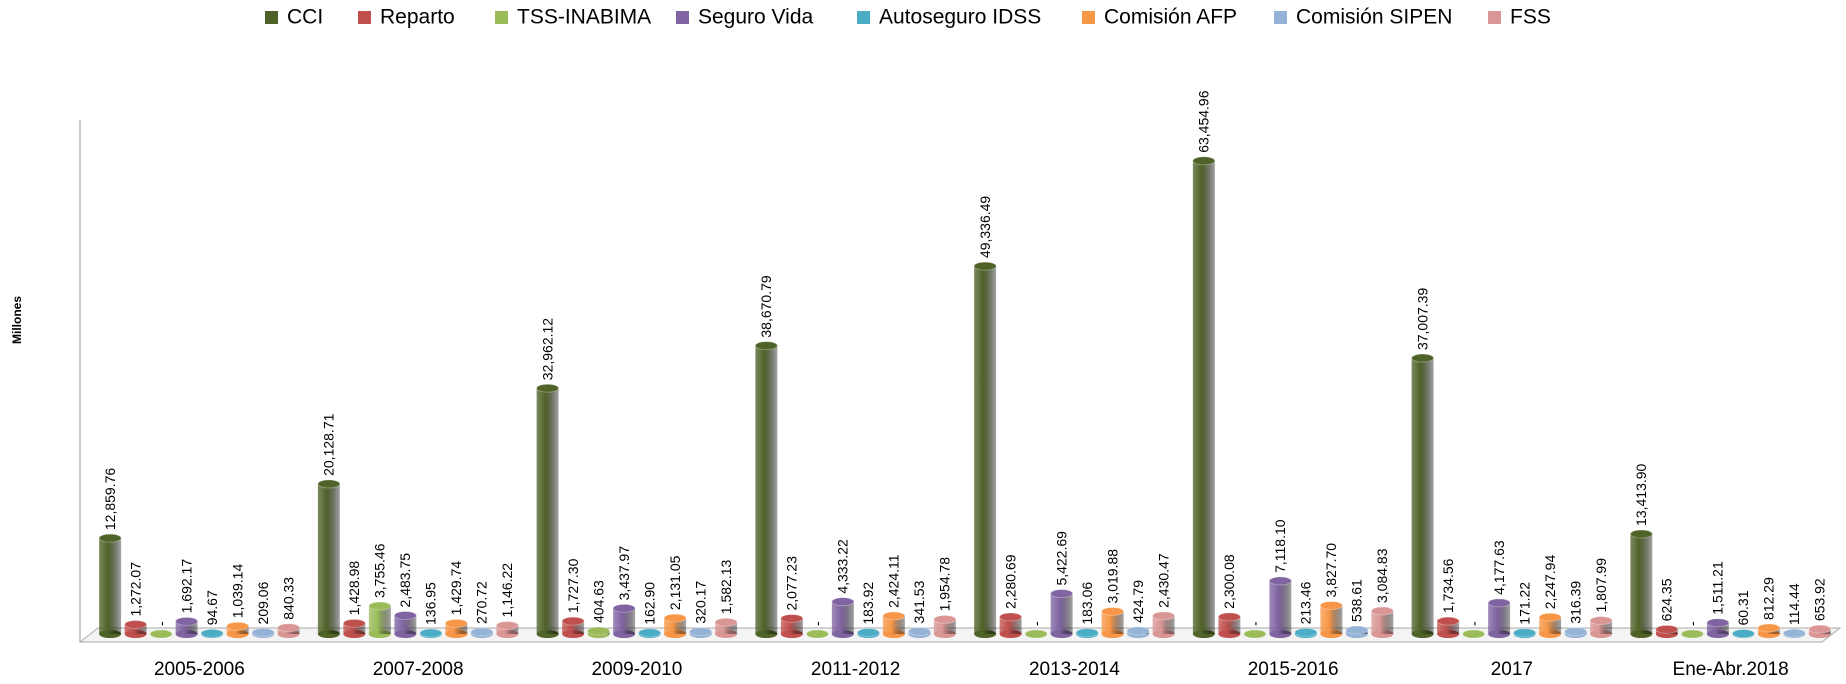 The height and width of the screenshot is (684, 1846). I want to click on data-label: 37,007.39, so click(1422, 319).